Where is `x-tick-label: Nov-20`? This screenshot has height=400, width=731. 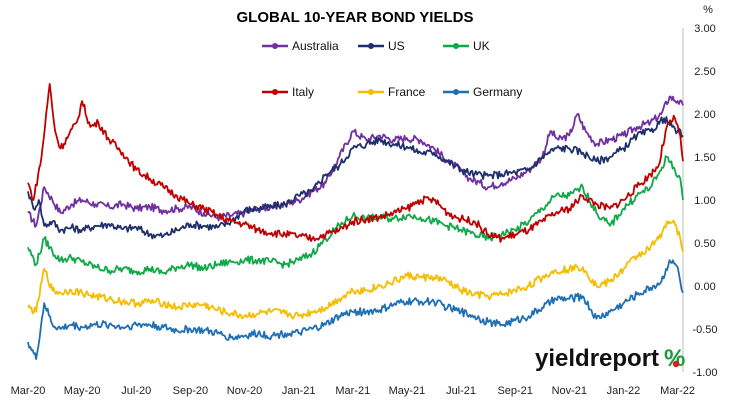 x-tick-label: Nov-20 is located at coordinates (244, 391).